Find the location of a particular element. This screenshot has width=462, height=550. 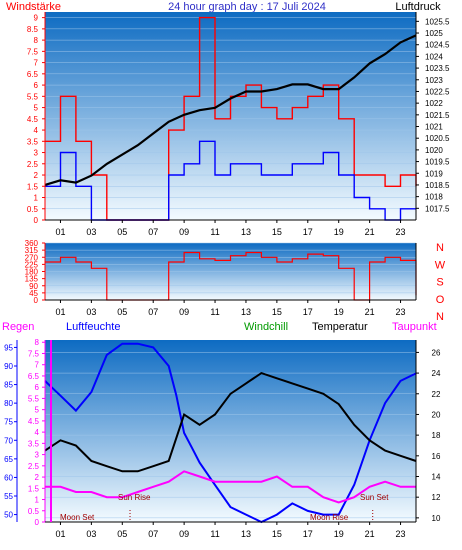

panel2-x-tick-label-07: 07 is located at coordinates (153, 312).